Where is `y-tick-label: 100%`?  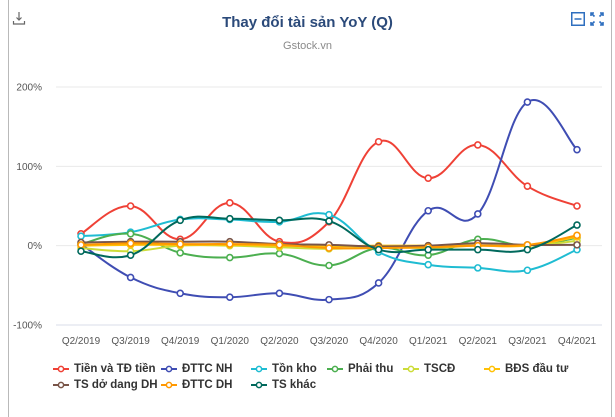 y-tick-label: 100% is located at coordinates (29, 167).